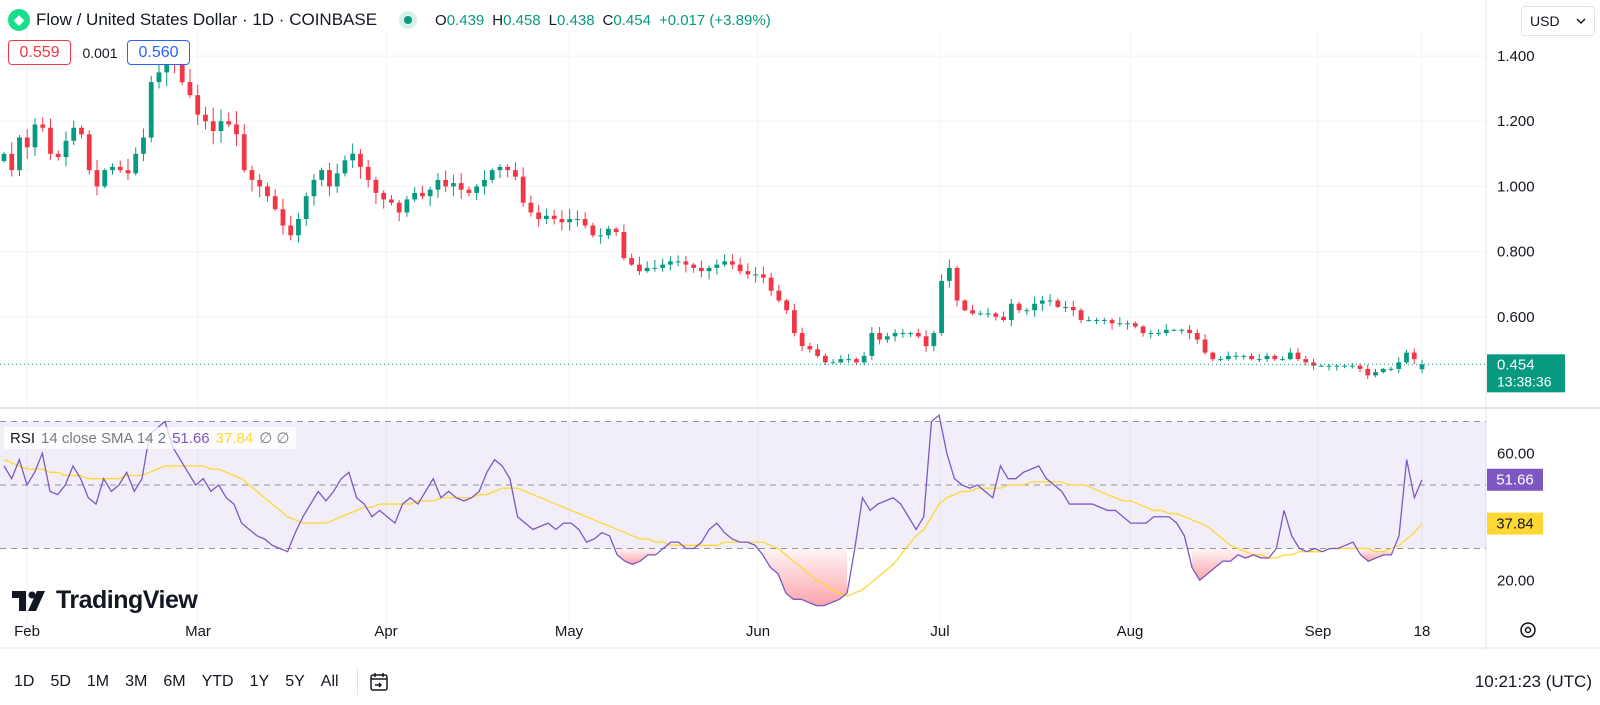 The image size is (1600, 705). Describe the element at coordinates (385, 631) in the screenshot. I see `time-axis-label: Apr` at that location.